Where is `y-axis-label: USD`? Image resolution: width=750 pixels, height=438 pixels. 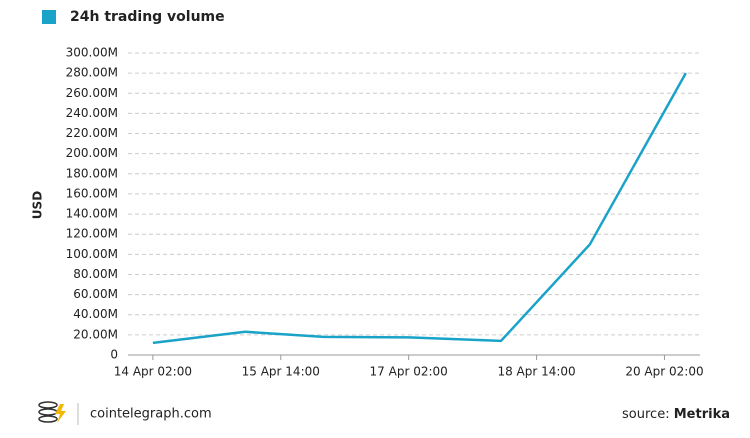 y-axis-label: USD is located at coordinates (38, 205).